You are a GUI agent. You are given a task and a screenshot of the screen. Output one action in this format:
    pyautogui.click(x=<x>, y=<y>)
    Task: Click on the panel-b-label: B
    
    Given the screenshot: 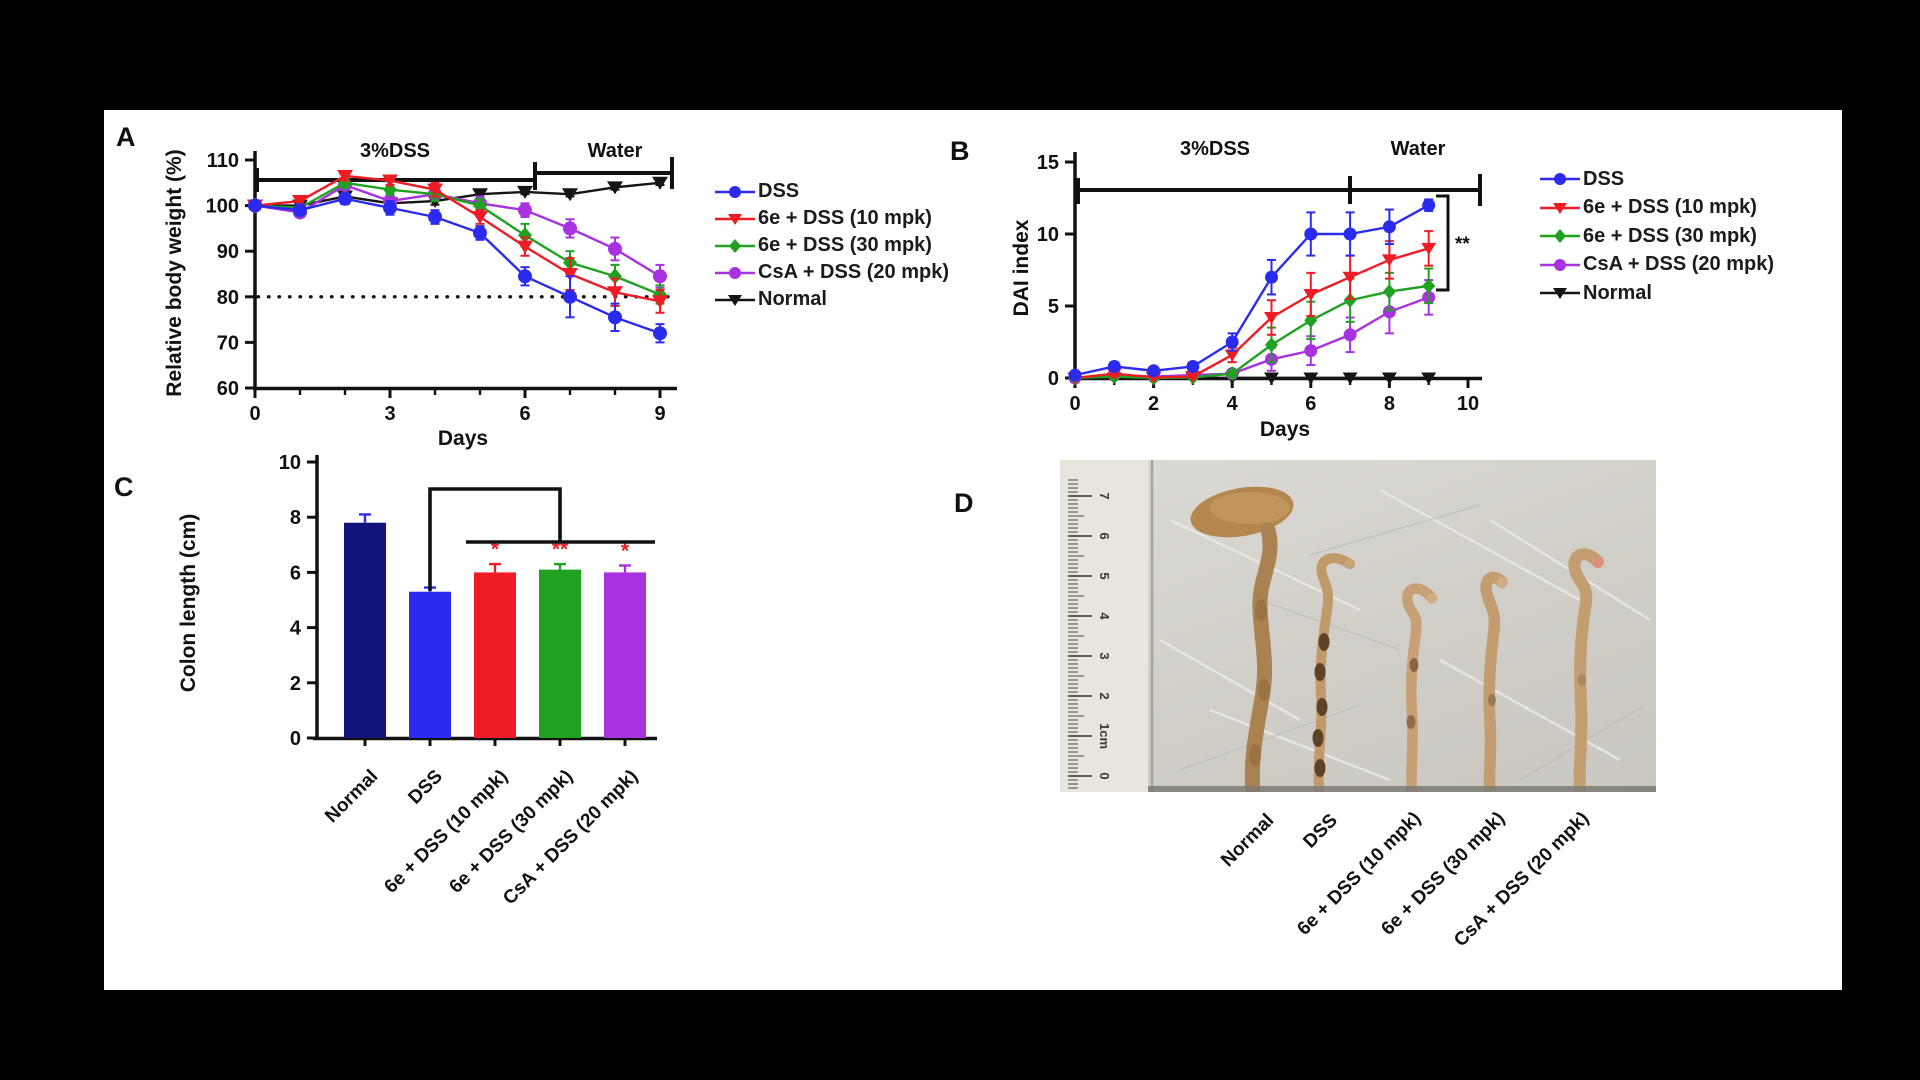 What is the action you would take?
    pyautogui.click(x=960, y=151)
    